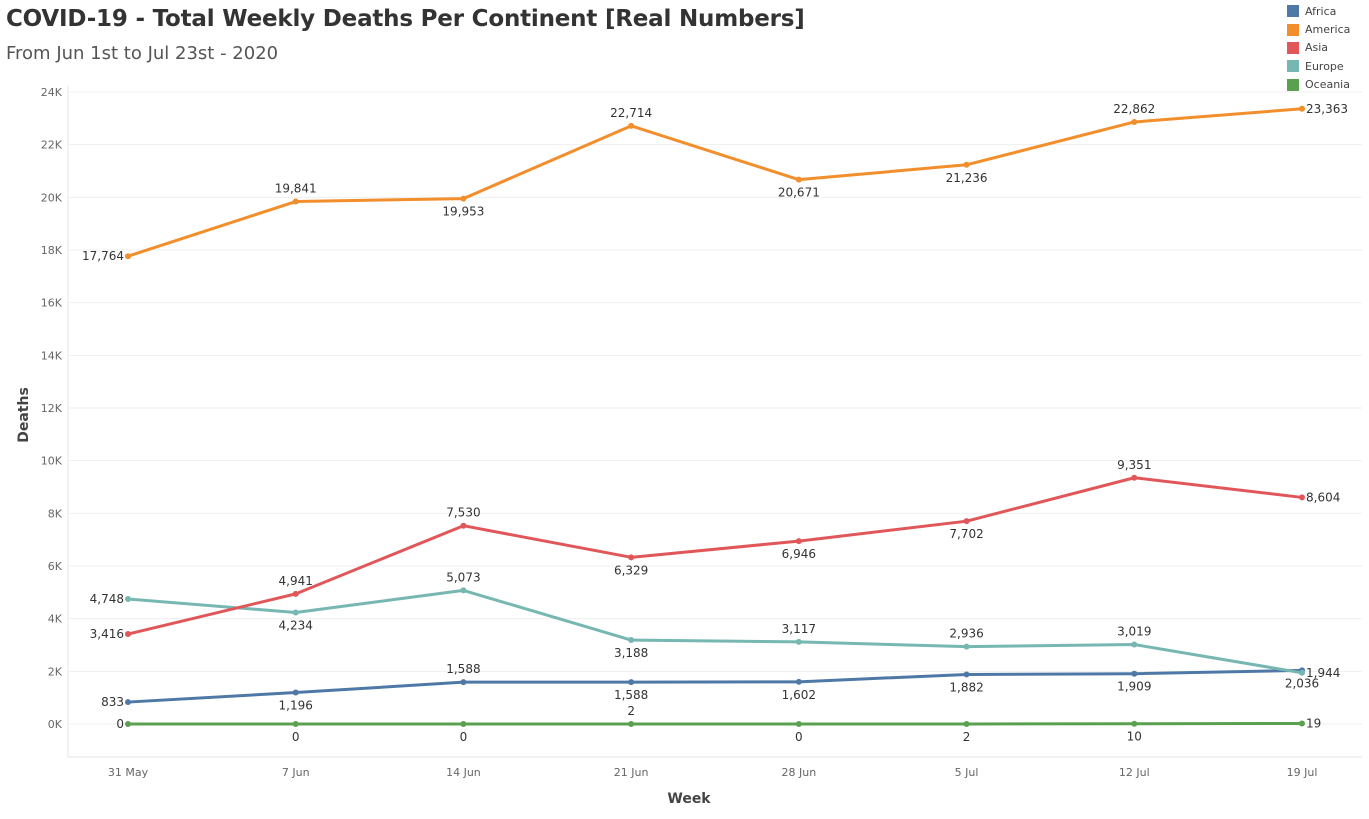 The width and height of the screenshot is (1369, 819). Describe the element at coordinates (631, 570) in the screenshot. I see `asia-data-label: 6,329` at that location.